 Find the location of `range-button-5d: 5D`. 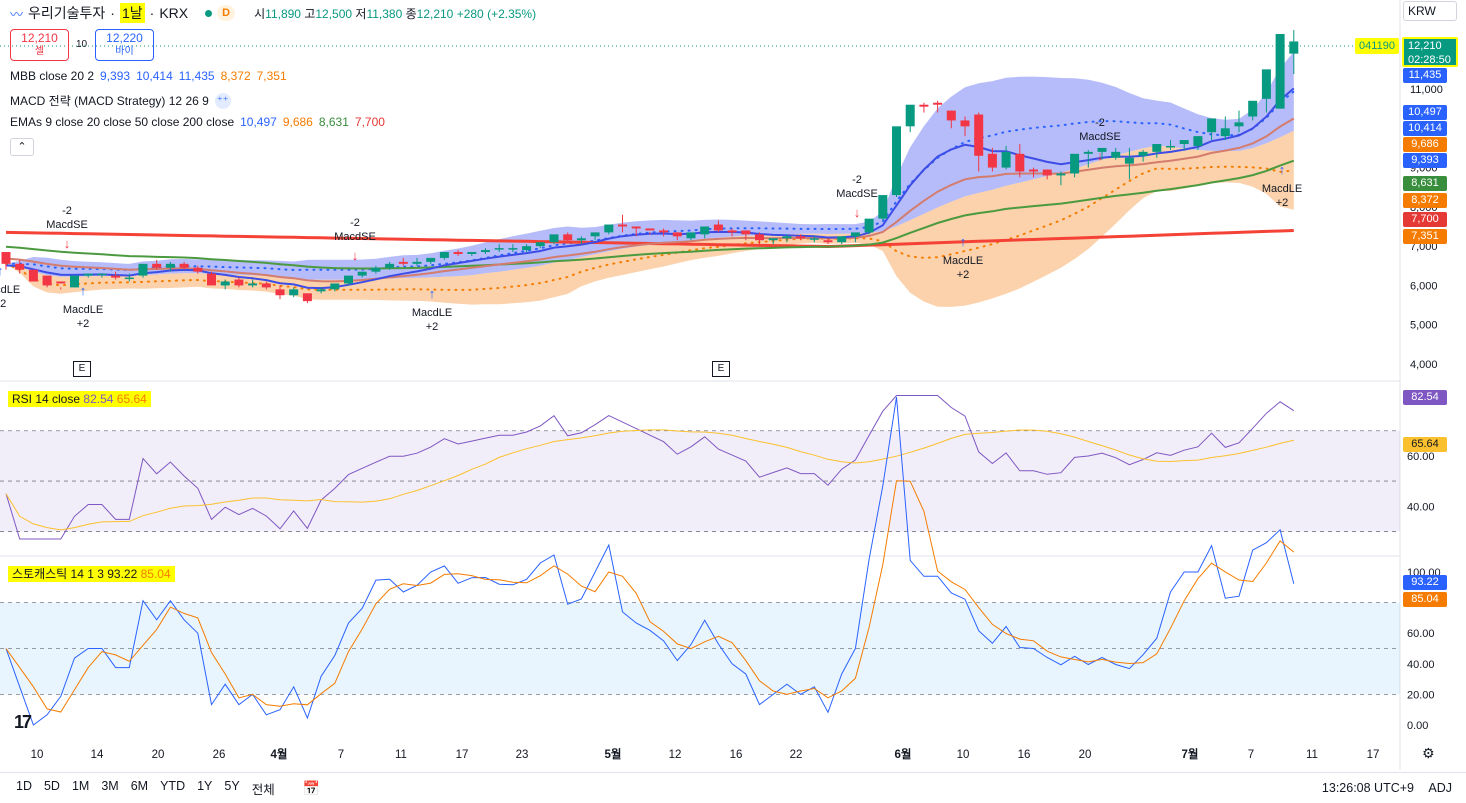

range-button-5d: 5D is located at coordinates (51, 785).